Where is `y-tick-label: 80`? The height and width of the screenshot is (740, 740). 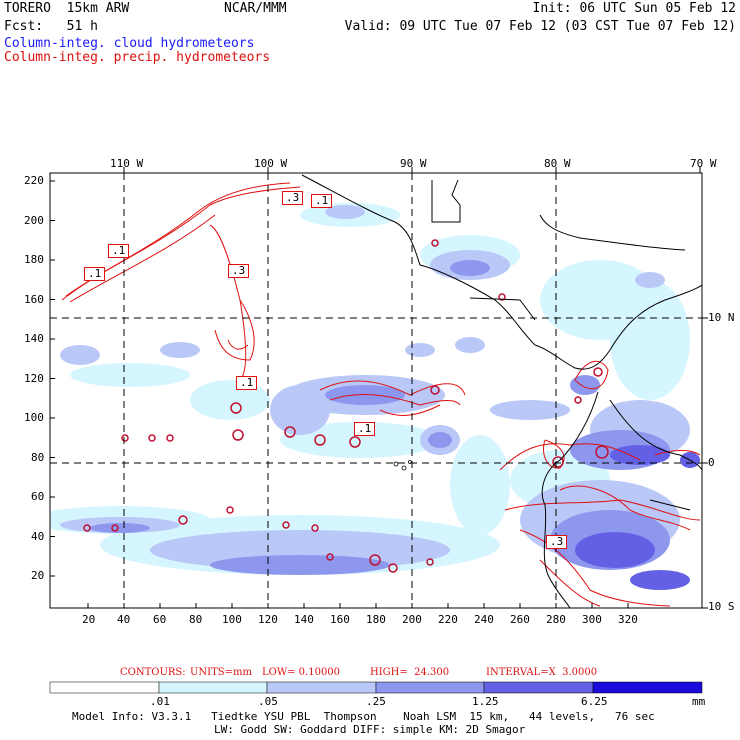 y-tick-label: 80 is located at coordinates (38, 457).